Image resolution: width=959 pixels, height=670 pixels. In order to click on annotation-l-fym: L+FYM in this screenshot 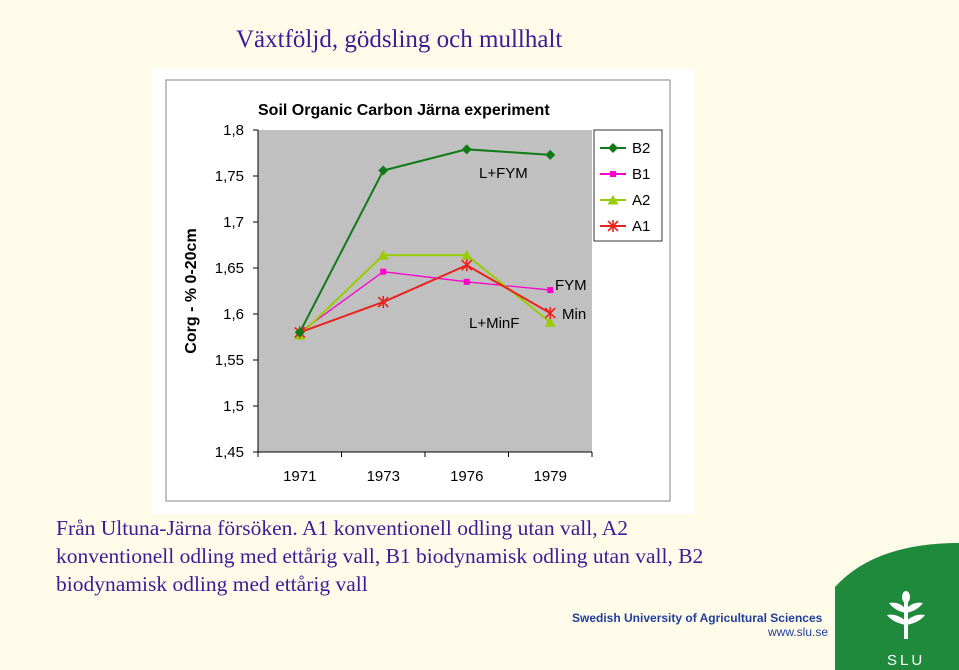, I will do `click(503, 173)`.